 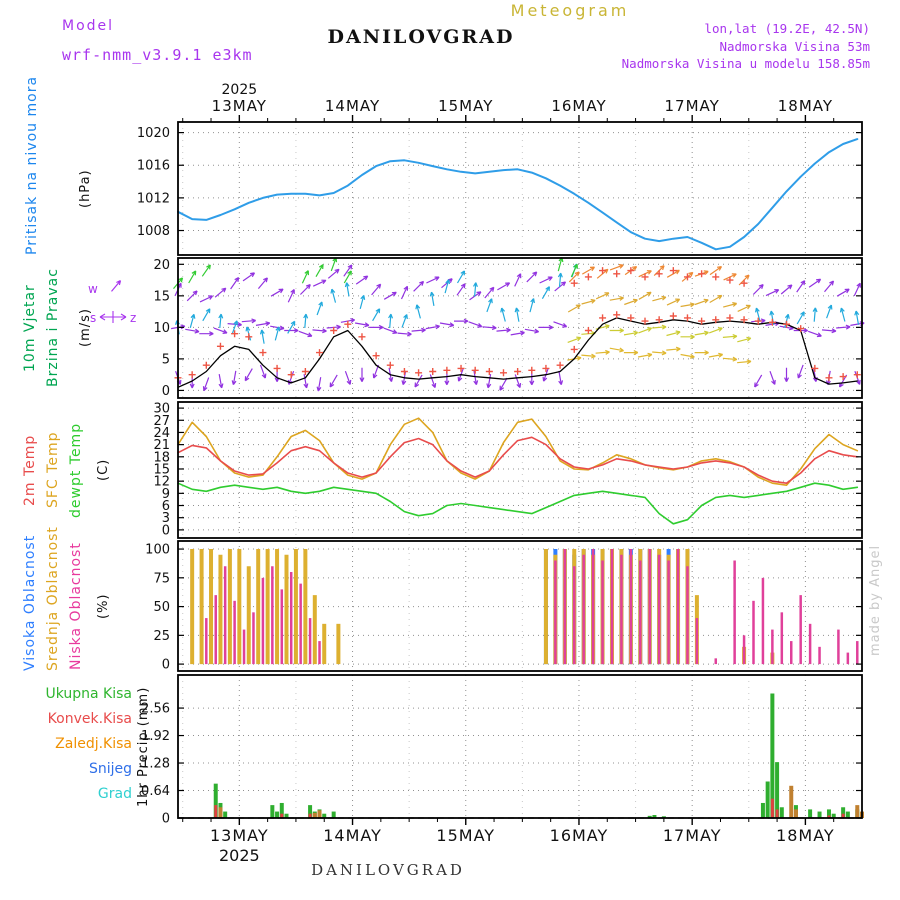 I want to click on ylabel-precip-snow: Snijeg, so click(x=110, y=769).